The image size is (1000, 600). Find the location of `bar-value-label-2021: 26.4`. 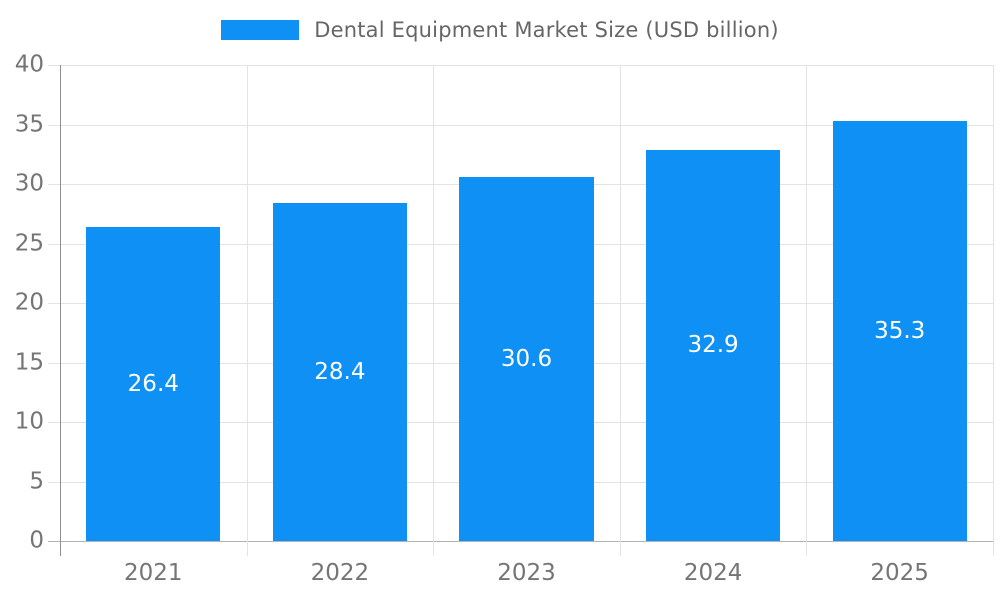

bar-value-label-2021: 26.4 is located at coordinates (153, 383).